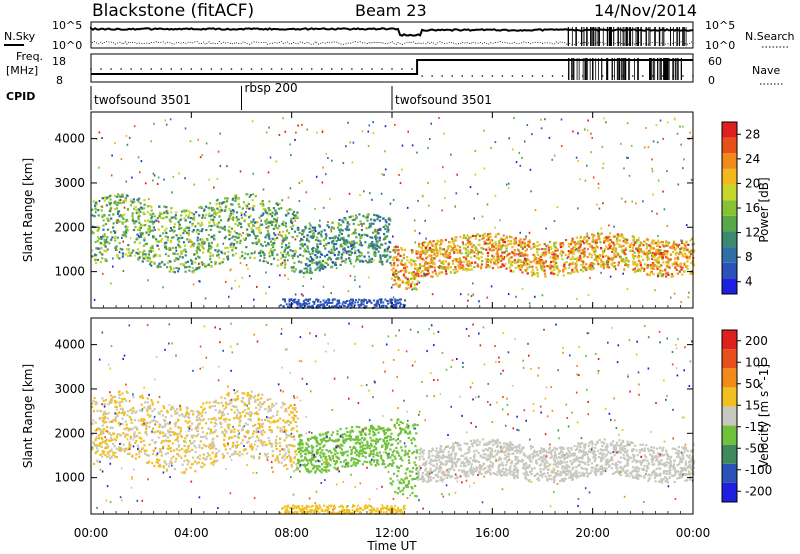  What do you see at coordinates (482, 76) in the screenshot?
I see `nave-point` at bounding box center [482, 76].